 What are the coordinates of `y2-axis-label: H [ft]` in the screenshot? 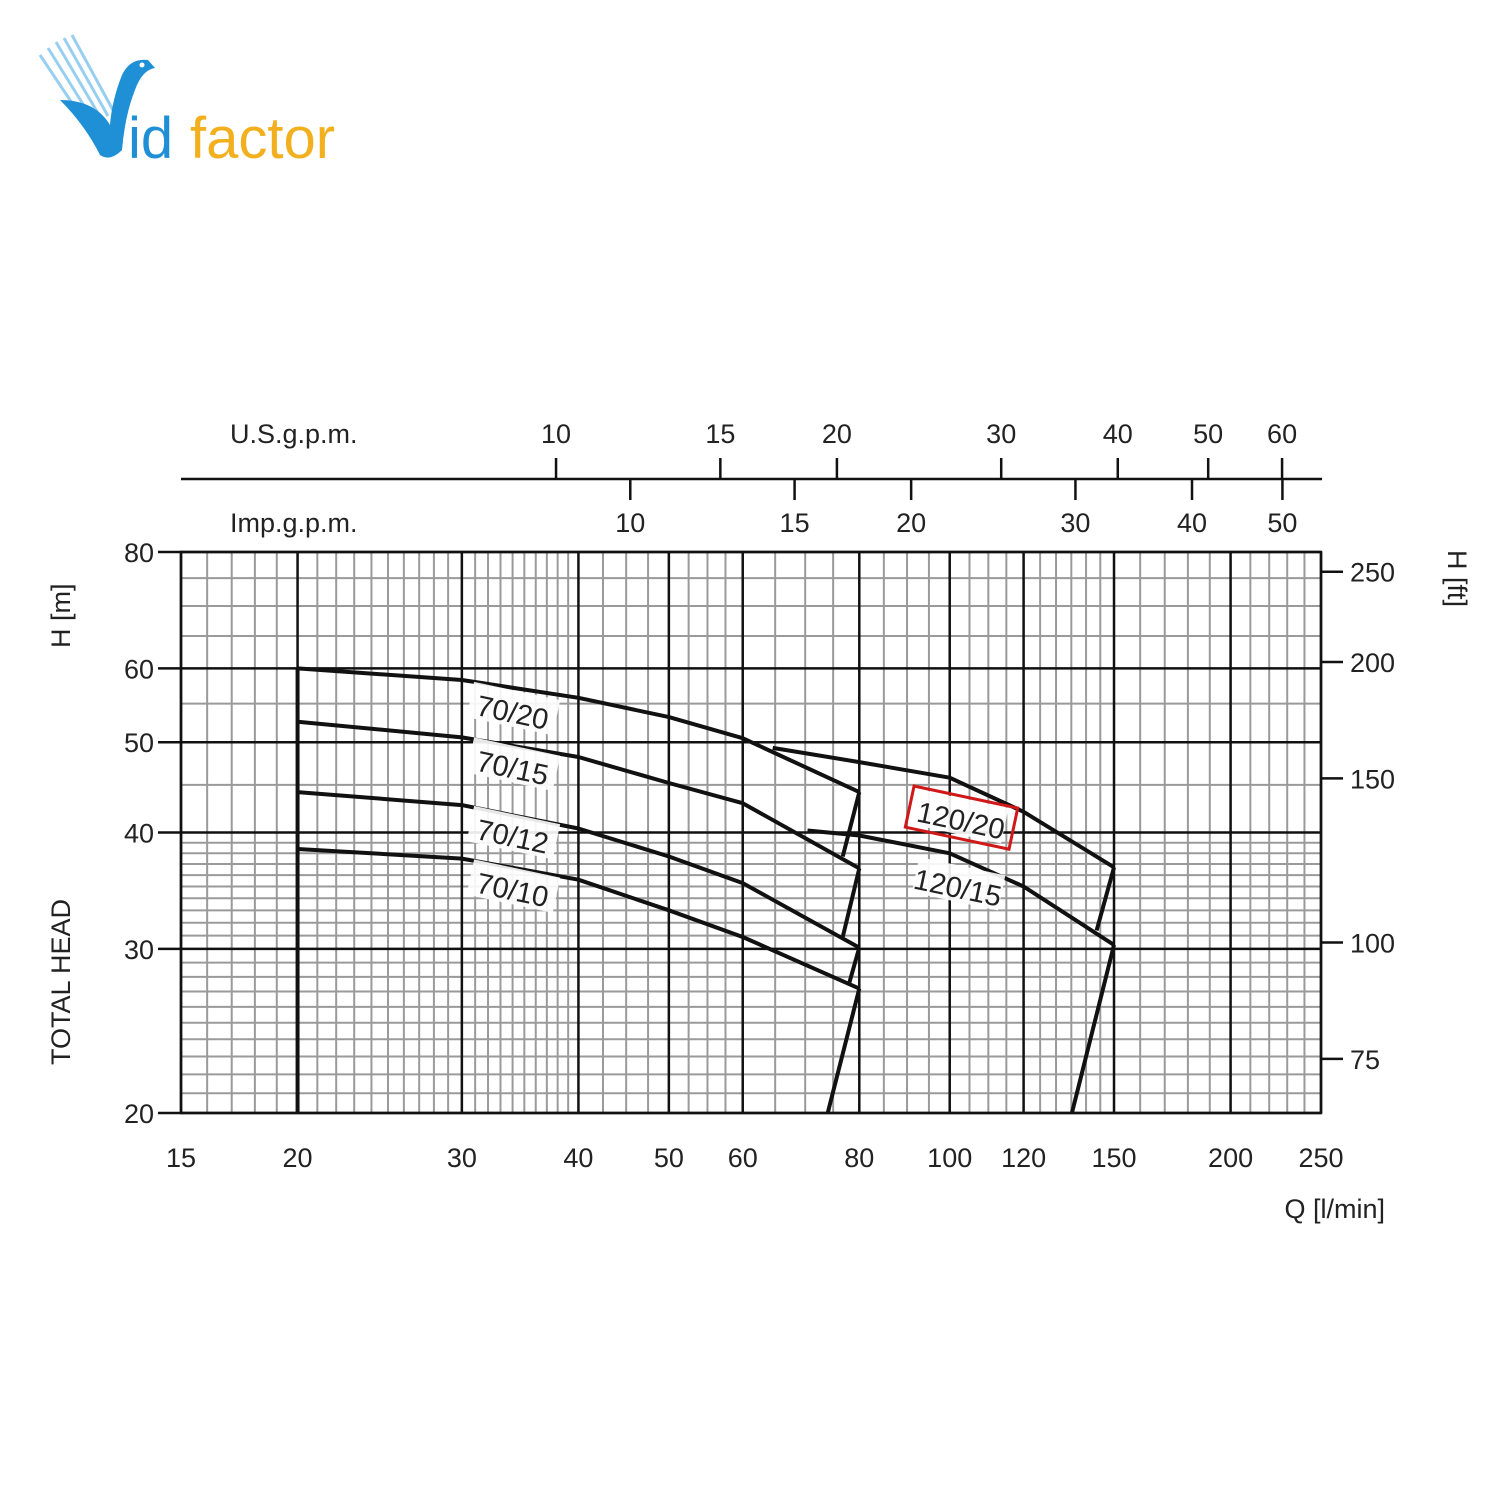 It's located at (1457, 578).